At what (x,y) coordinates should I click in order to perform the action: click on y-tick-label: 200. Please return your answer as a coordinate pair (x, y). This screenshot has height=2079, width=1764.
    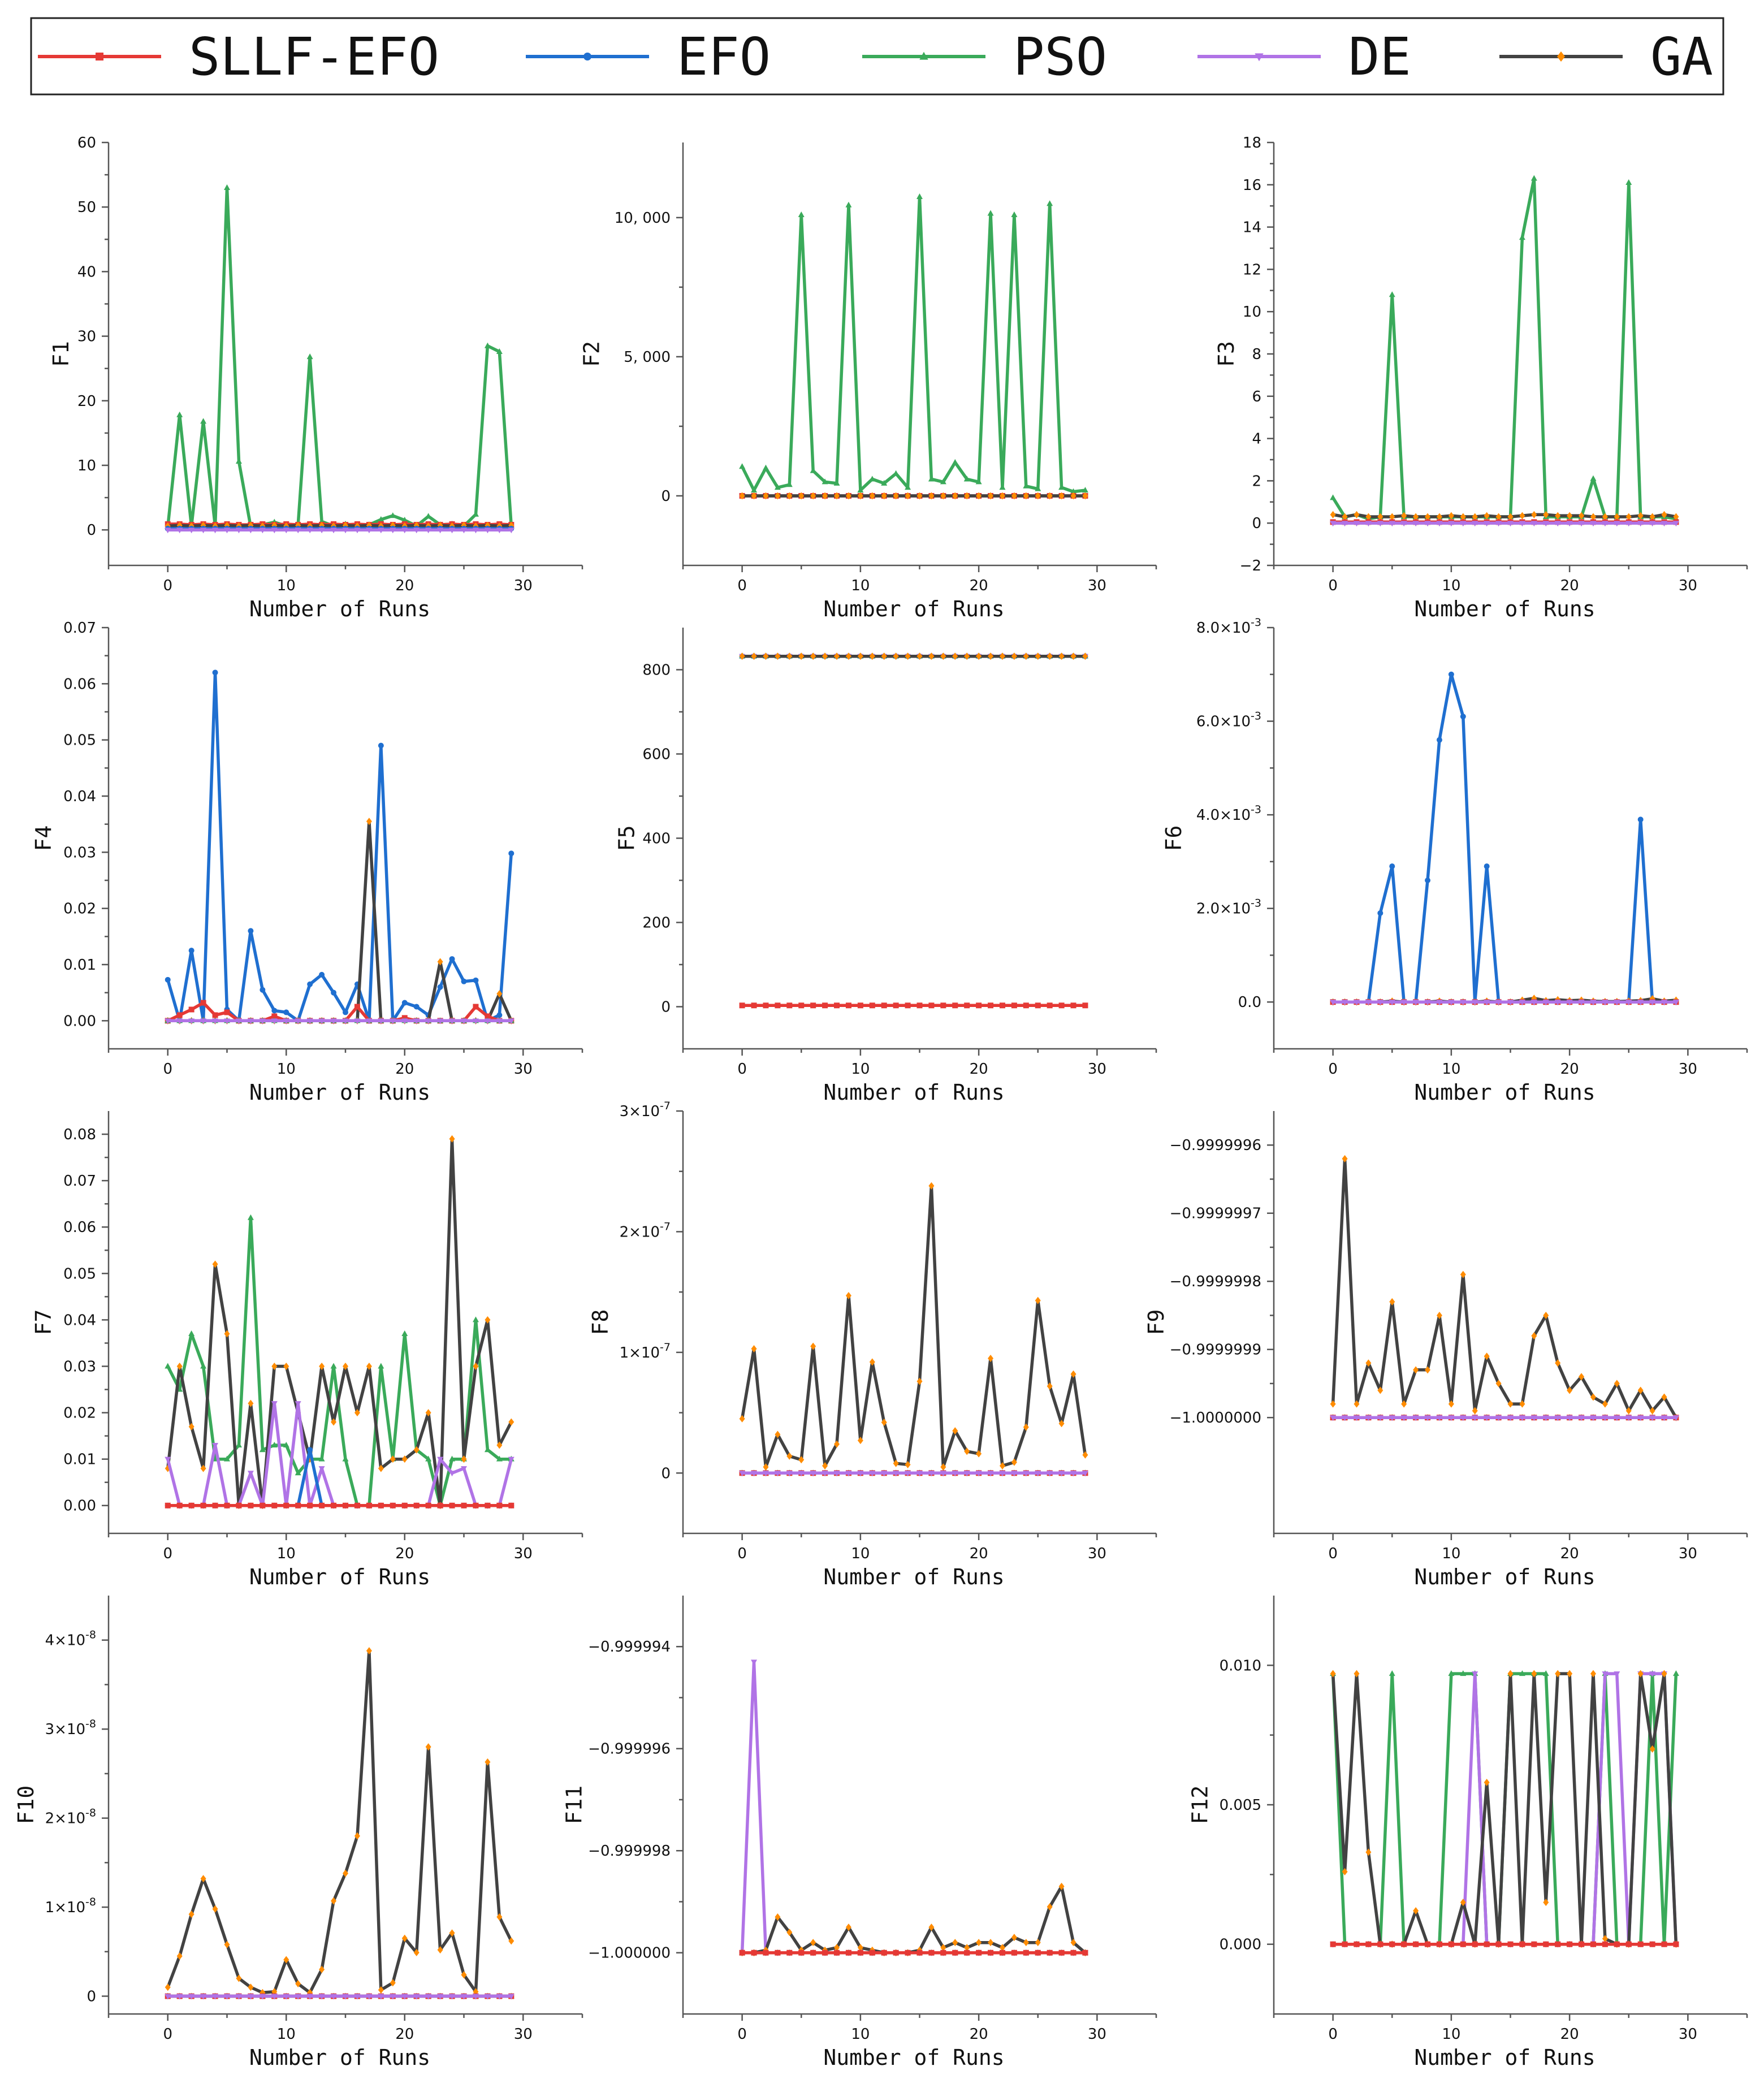
    Looking at the image, I should click on (656, 923).